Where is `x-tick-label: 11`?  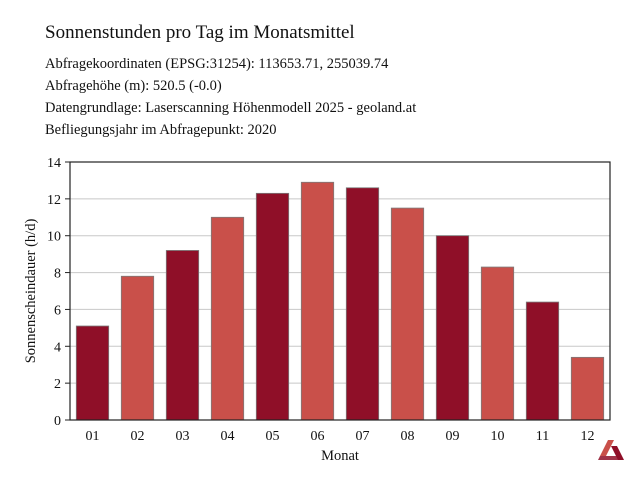 x-tick-label: 11 is located at coordinates (542, 436).